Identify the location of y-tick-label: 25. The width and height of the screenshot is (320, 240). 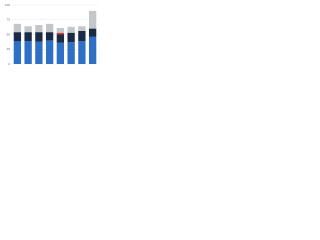
(9, 49).